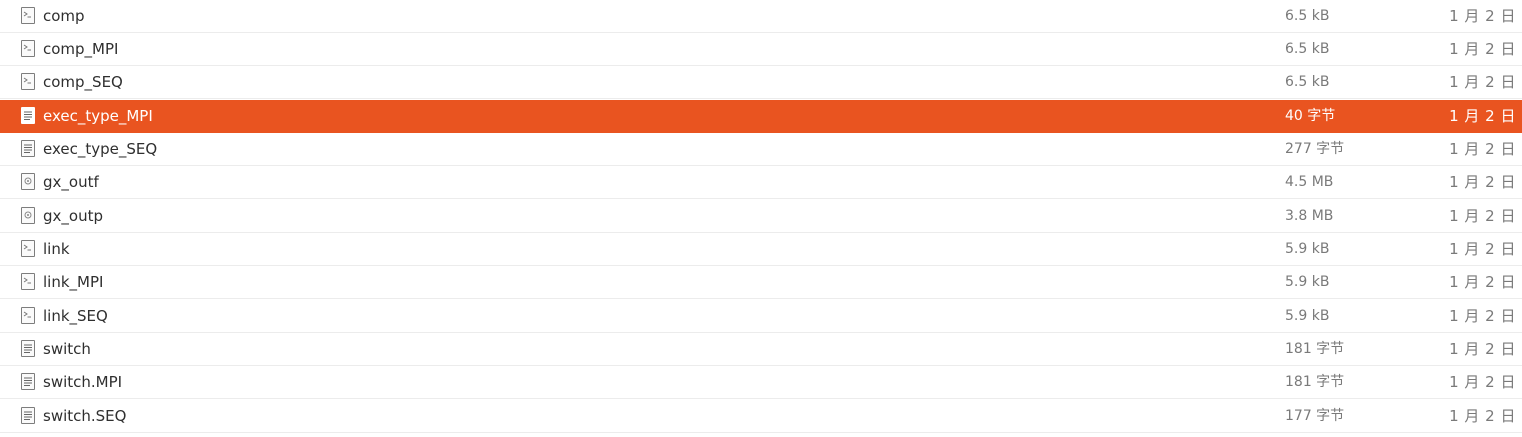 This screenshot has height=437, width=1522. I want to click on file-name: link_SEQ, so click(75, 316).